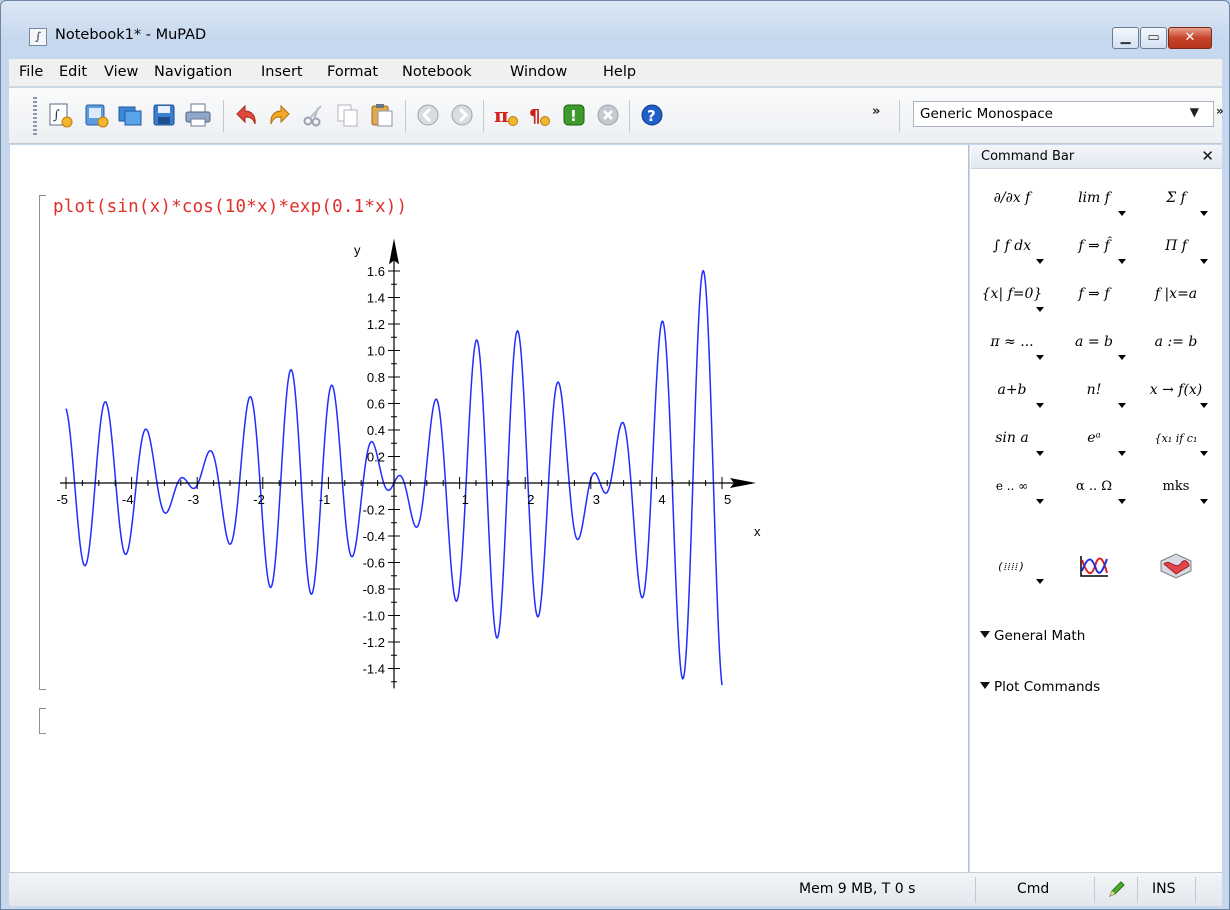 This screenshot has height=910, width=1230. I want to click on cmd-label: f |x=a, so click(1176, 294).